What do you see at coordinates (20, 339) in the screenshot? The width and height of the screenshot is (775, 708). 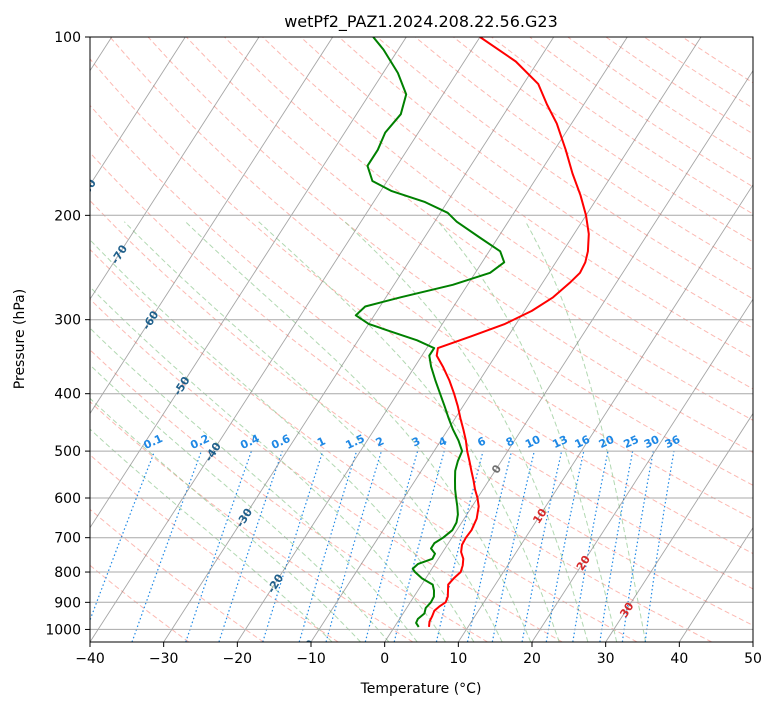 I see `y-axis-label: Pressure (hPa)` at bounding box center [20, 339].